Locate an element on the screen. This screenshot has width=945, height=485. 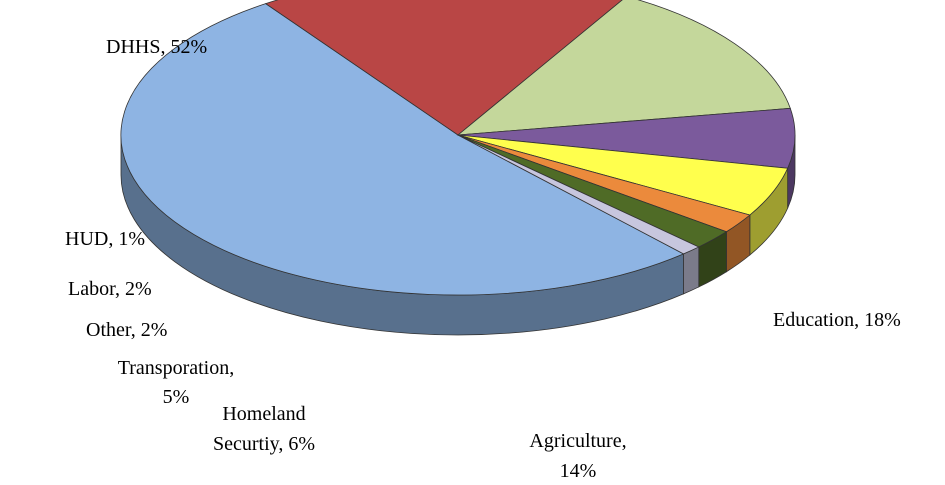
data-label-education: Education, 18% is located at coordinates (837, 320).